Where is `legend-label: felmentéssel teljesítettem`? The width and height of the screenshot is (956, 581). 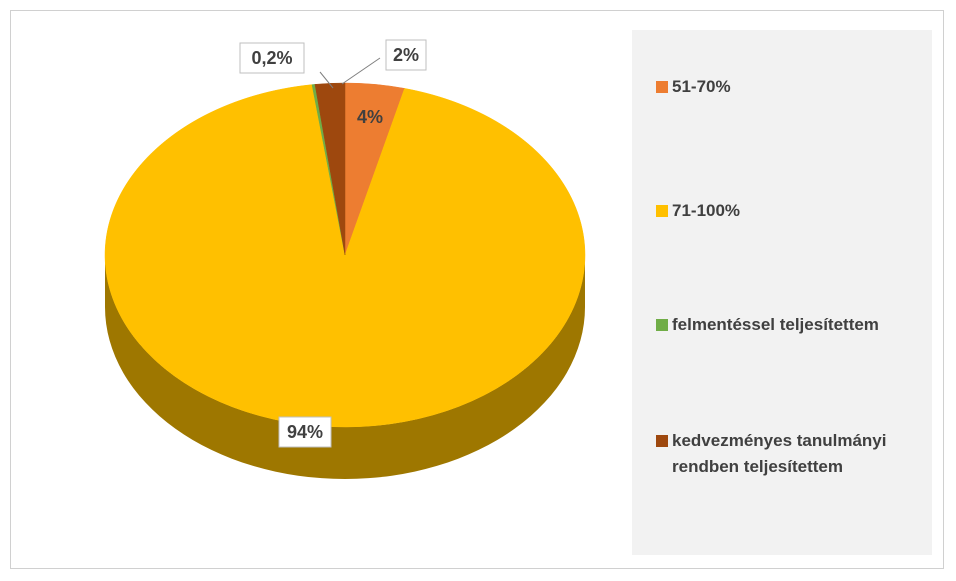
legend-label: felmentéssel teljesítettem is located at coordinates (775, 324).